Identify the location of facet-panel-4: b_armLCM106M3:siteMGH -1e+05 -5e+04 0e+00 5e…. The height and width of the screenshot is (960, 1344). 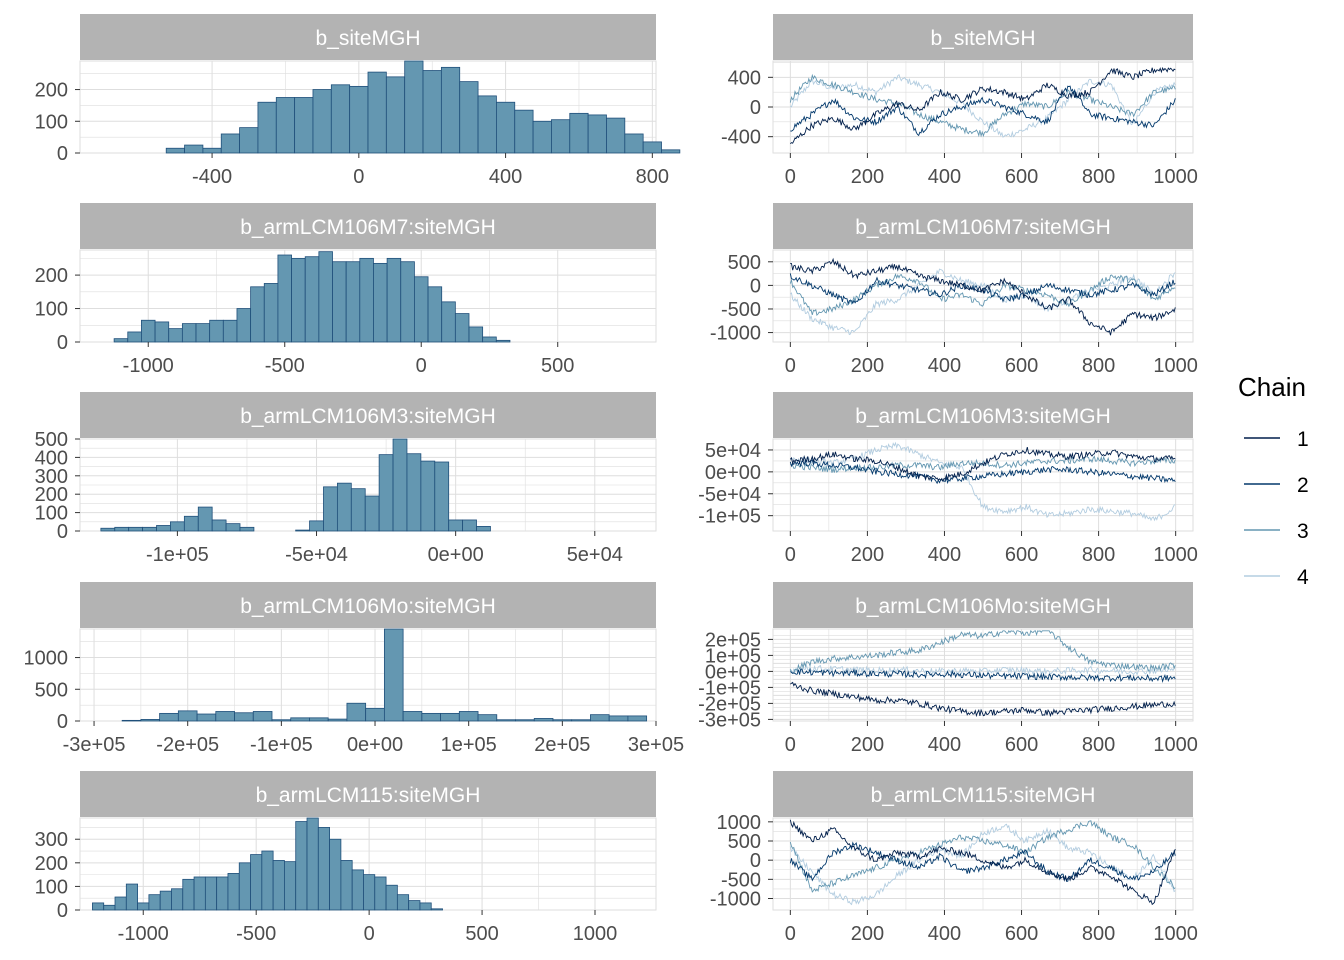
(346, 479).